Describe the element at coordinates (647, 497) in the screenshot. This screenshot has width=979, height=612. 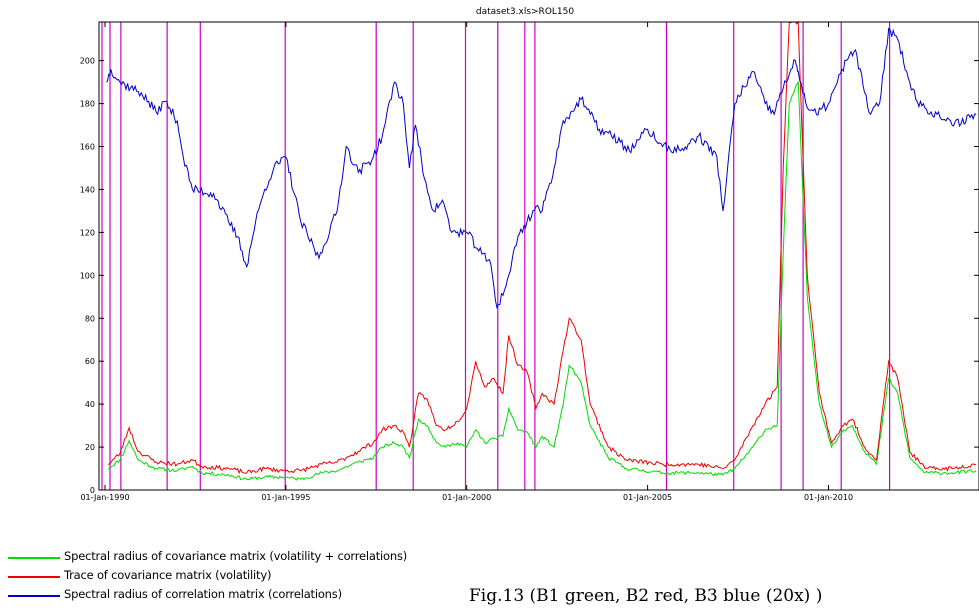
I see `x-tick-label: 01-Jan-2005` at that location.